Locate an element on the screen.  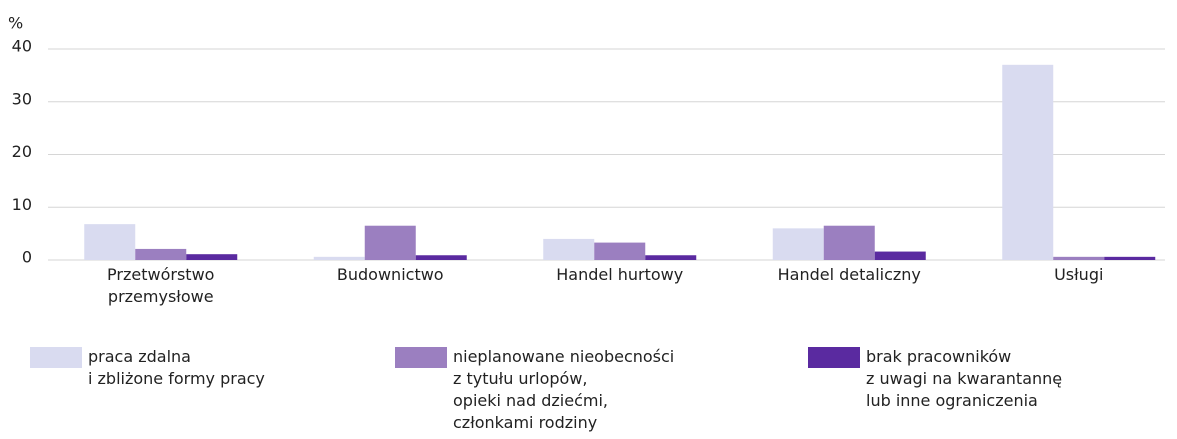
y-tick-label: 0 is located at coordinates (27, 257).